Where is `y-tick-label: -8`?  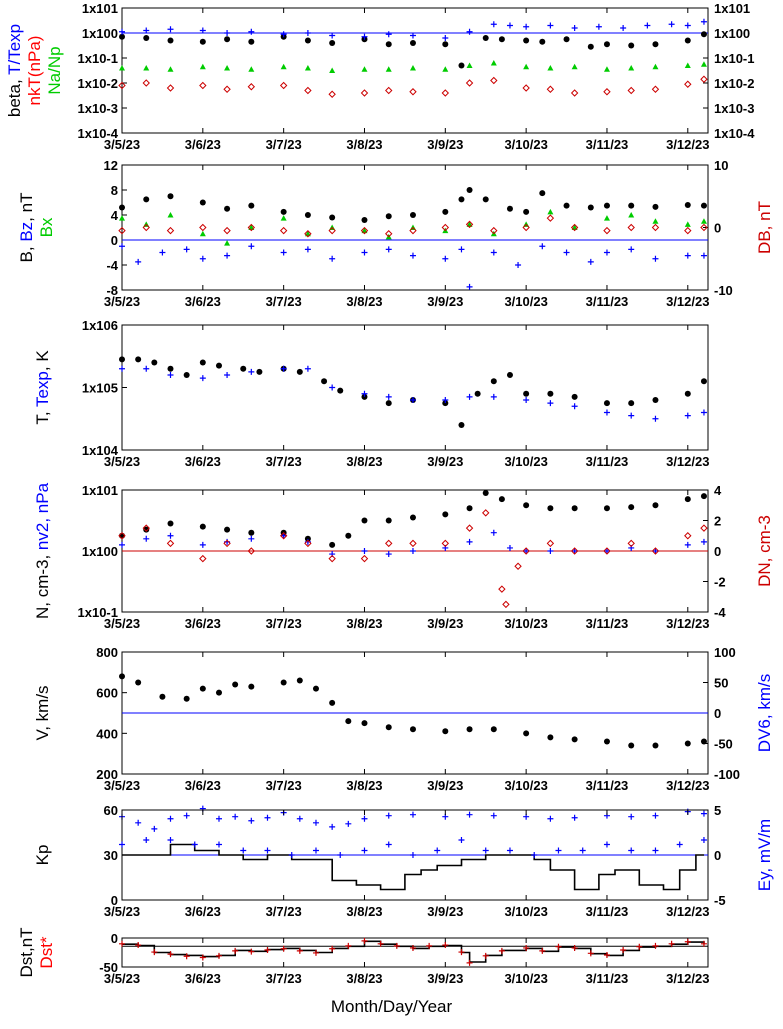 y-tick-label: -8 is located at coordinates (112, 290).